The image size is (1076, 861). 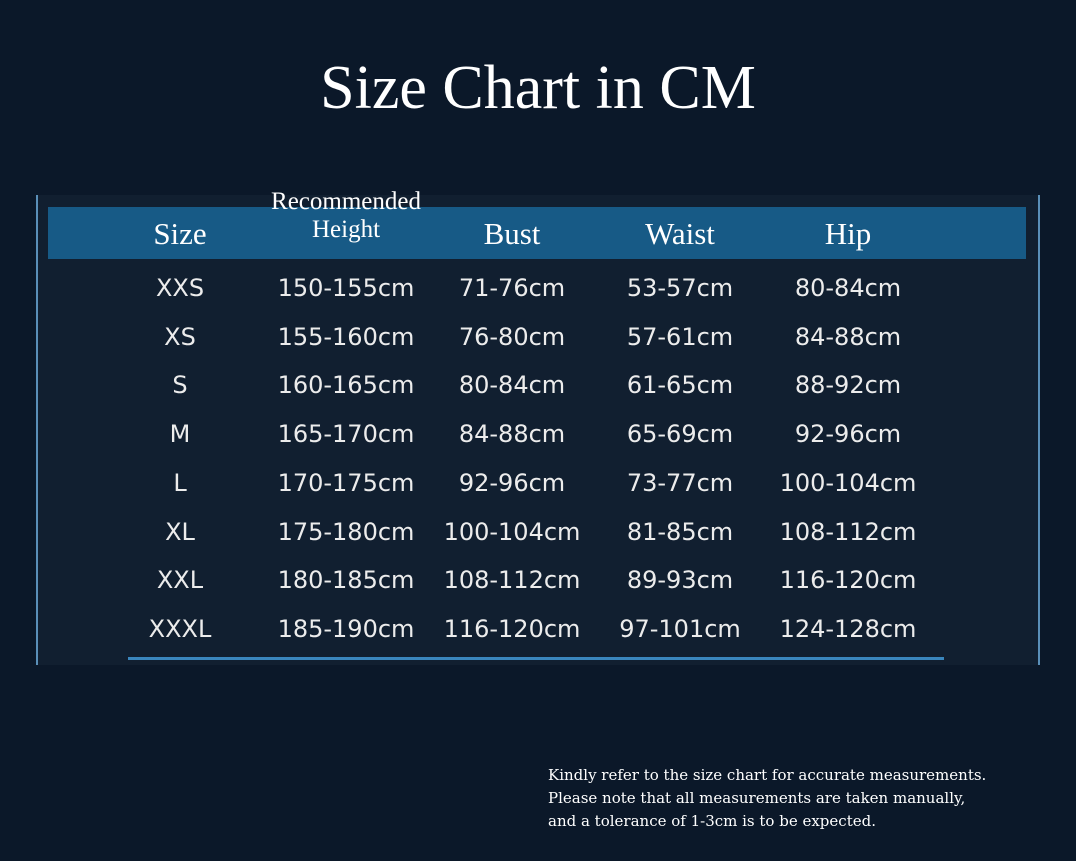 I want to click on table-cell: 124-128cm, so click(x=848, y=628).